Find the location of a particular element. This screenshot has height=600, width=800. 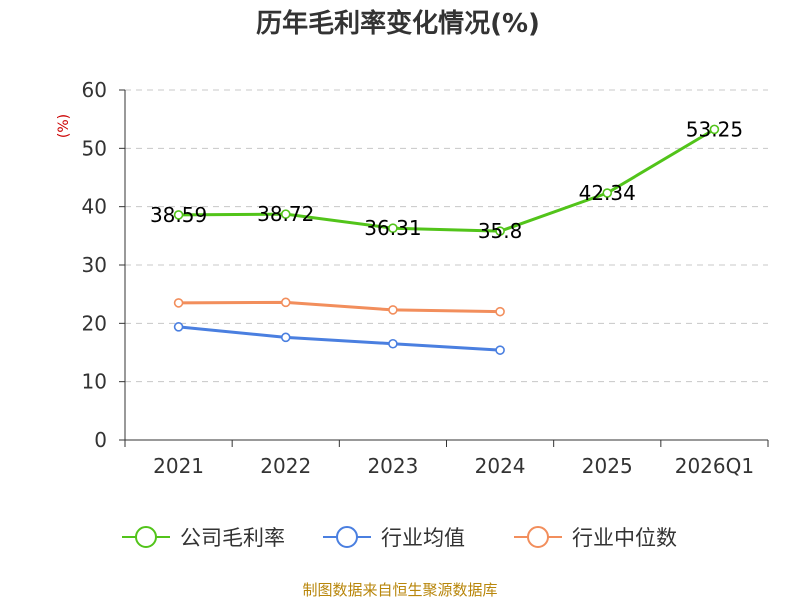

y-tick-label: 10 is located at coordinates (94, 382).